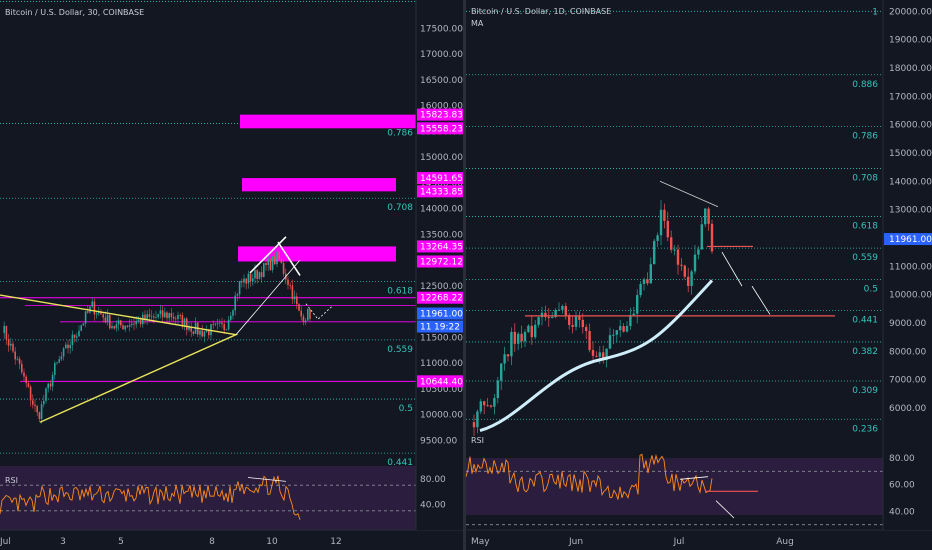  What do you see at coordinates (865, 429) in the screenshot?
I see `fib-level-label: 0.236` at bounding box center [865, 429].